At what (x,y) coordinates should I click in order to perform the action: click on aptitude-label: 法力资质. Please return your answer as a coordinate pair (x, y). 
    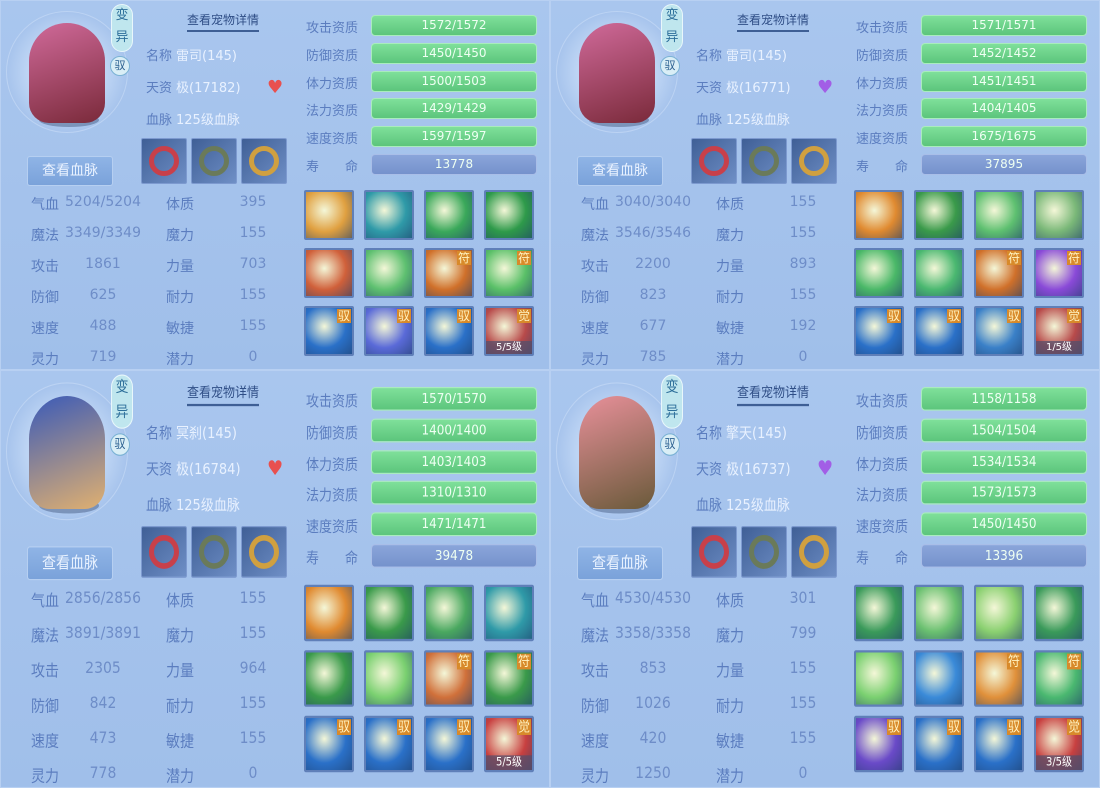
    Looking at the image, I should click on (882, 496).